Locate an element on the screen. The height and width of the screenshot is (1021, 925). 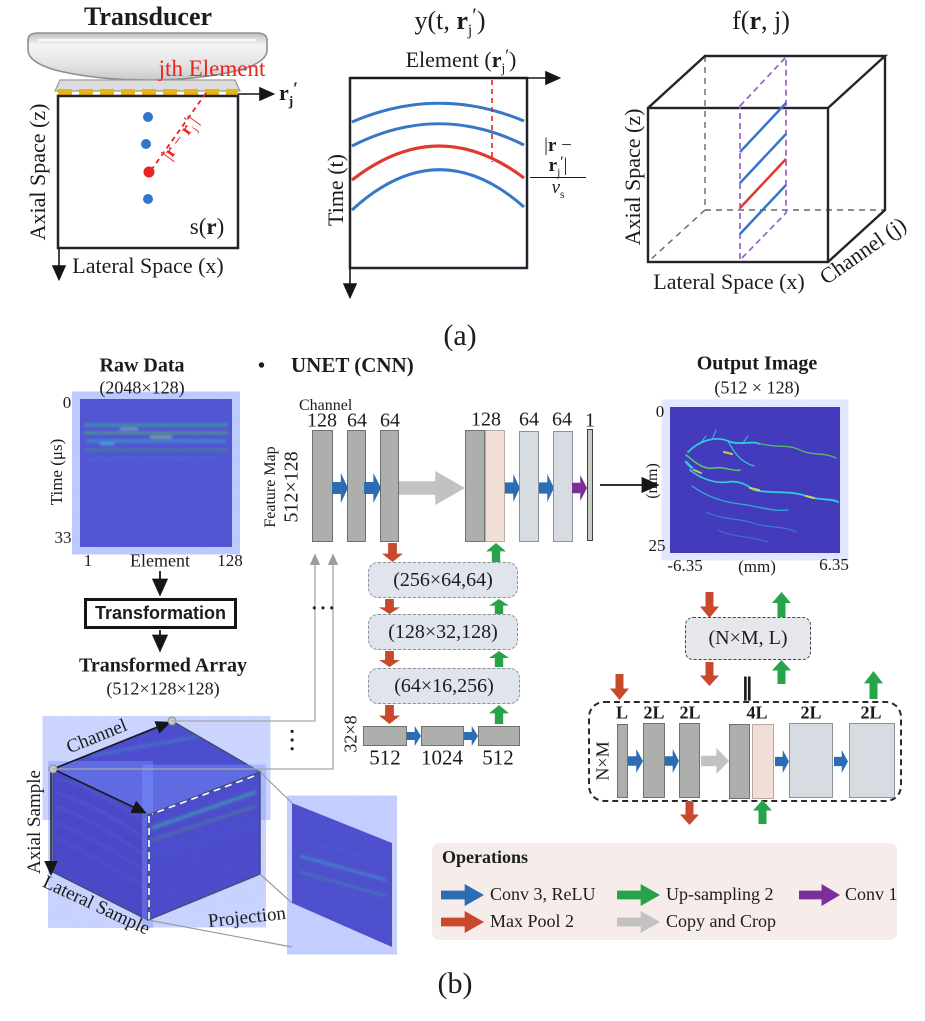
conv1-arrow-icon is located at coordinates (579, 488).